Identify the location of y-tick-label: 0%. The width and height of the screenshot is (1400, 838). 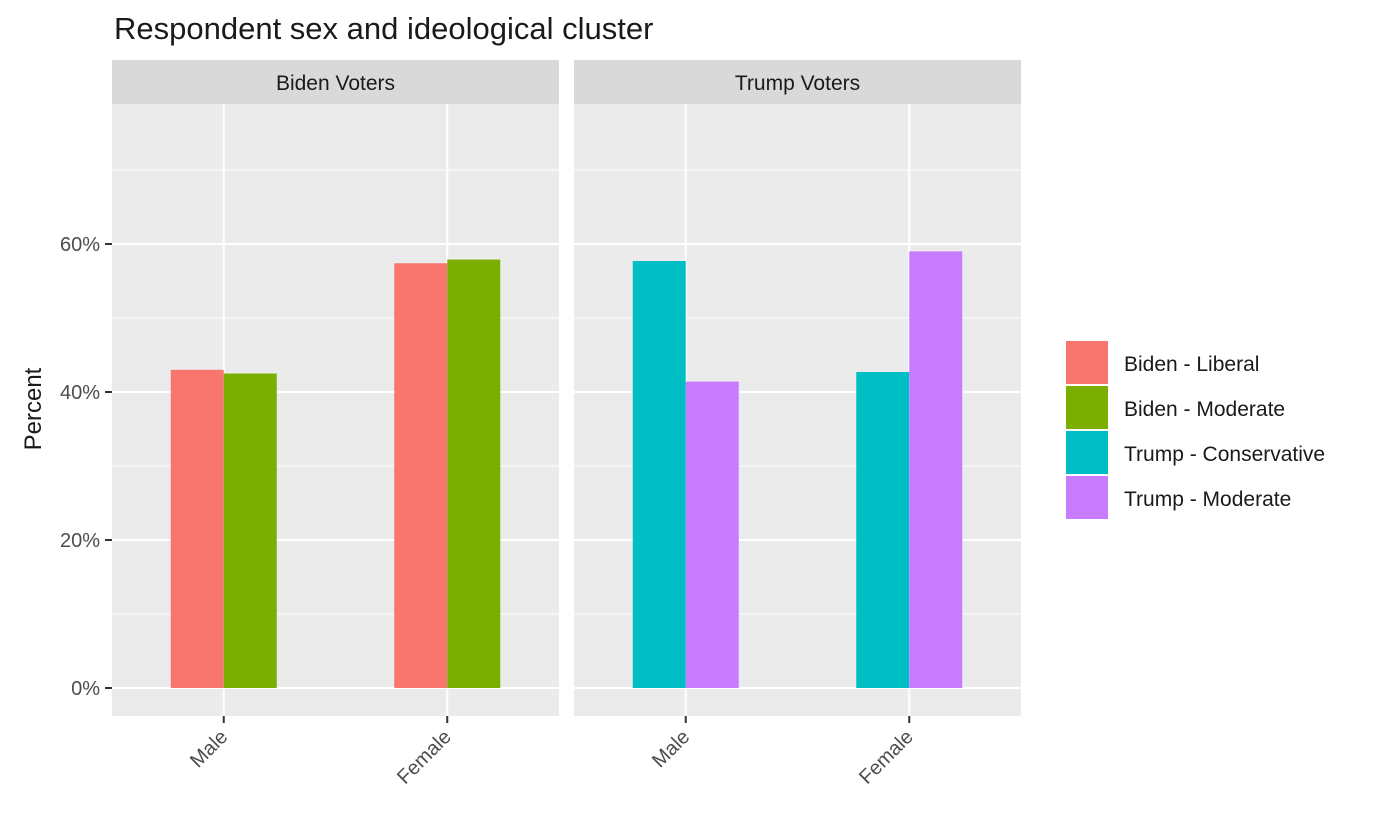
(85, 689).